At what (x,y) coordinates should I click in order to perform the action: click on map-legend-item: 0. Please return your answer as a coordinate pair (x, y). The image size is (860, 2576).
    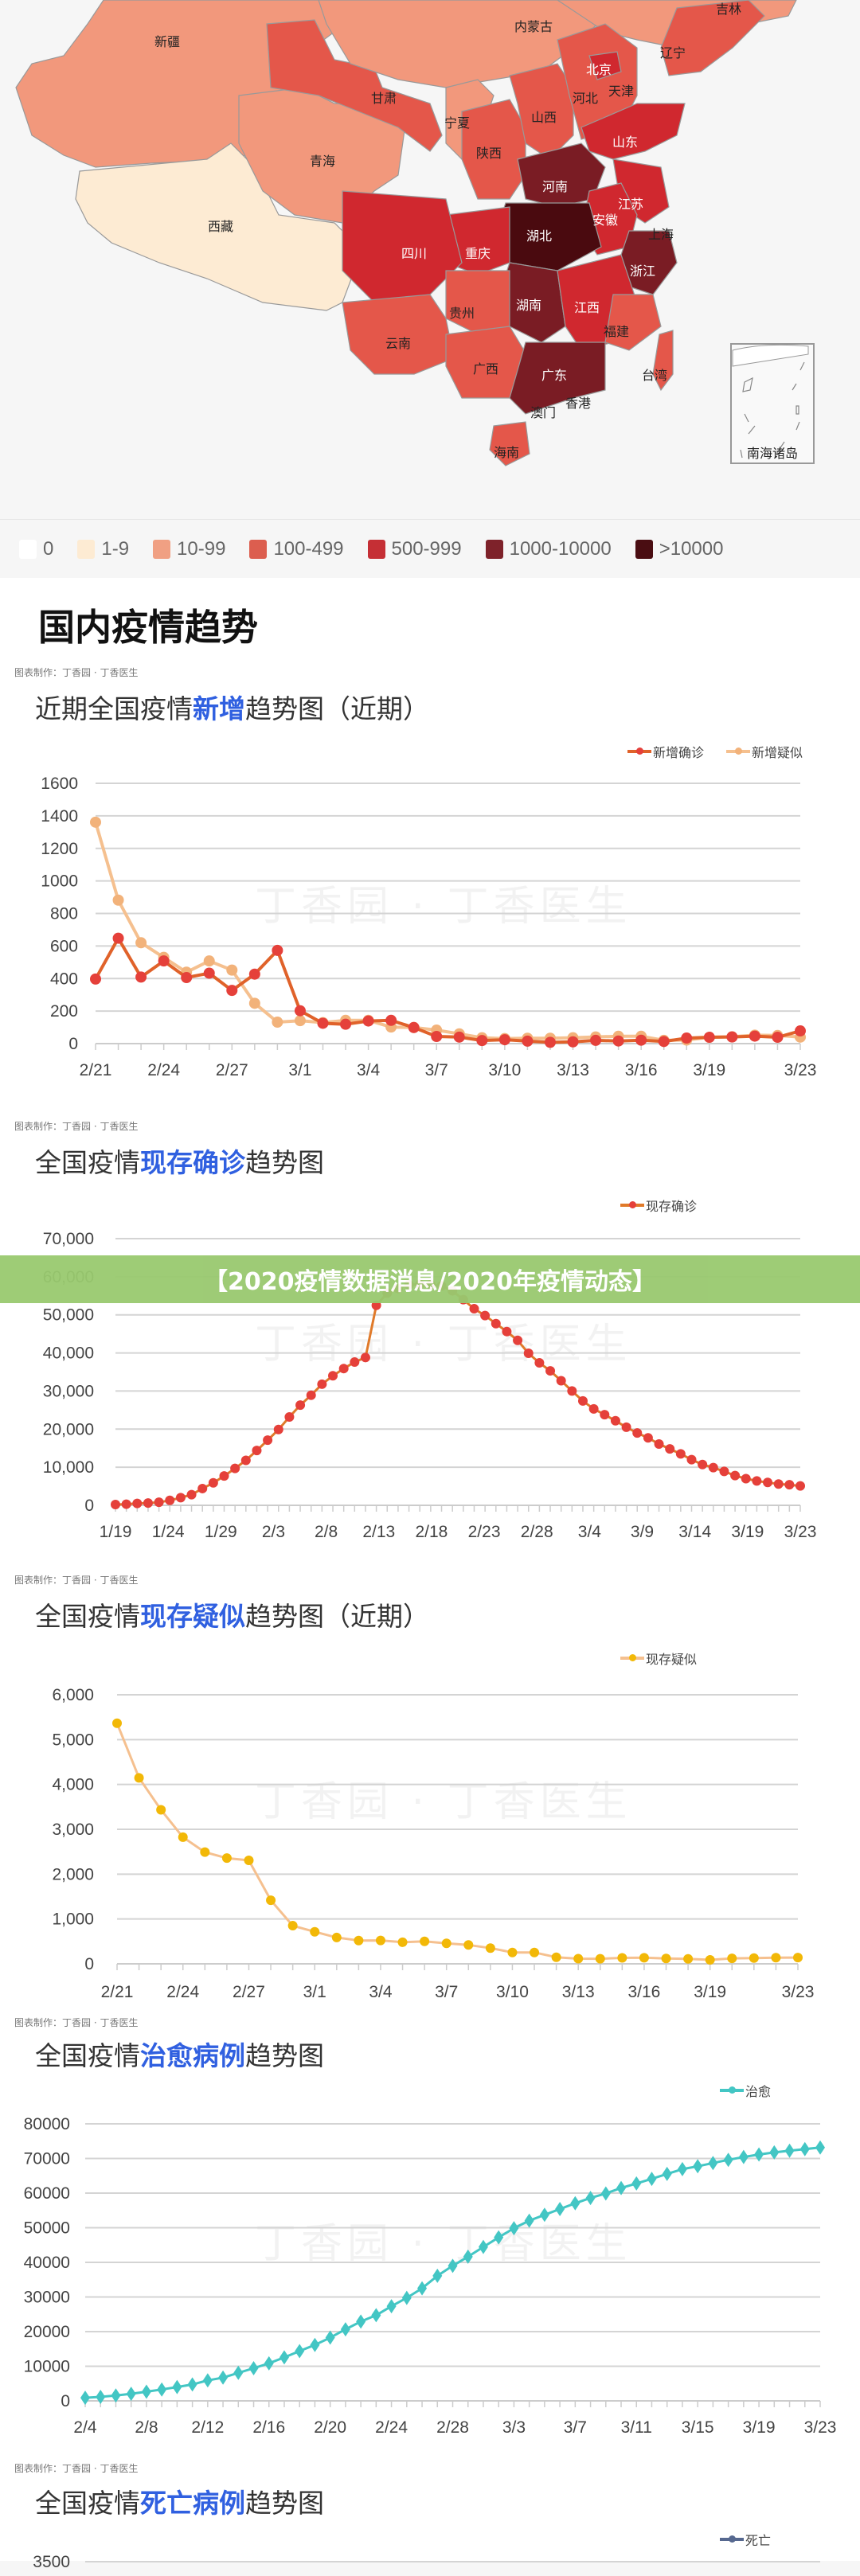
    Looking at the image, I should click on (36, 549).